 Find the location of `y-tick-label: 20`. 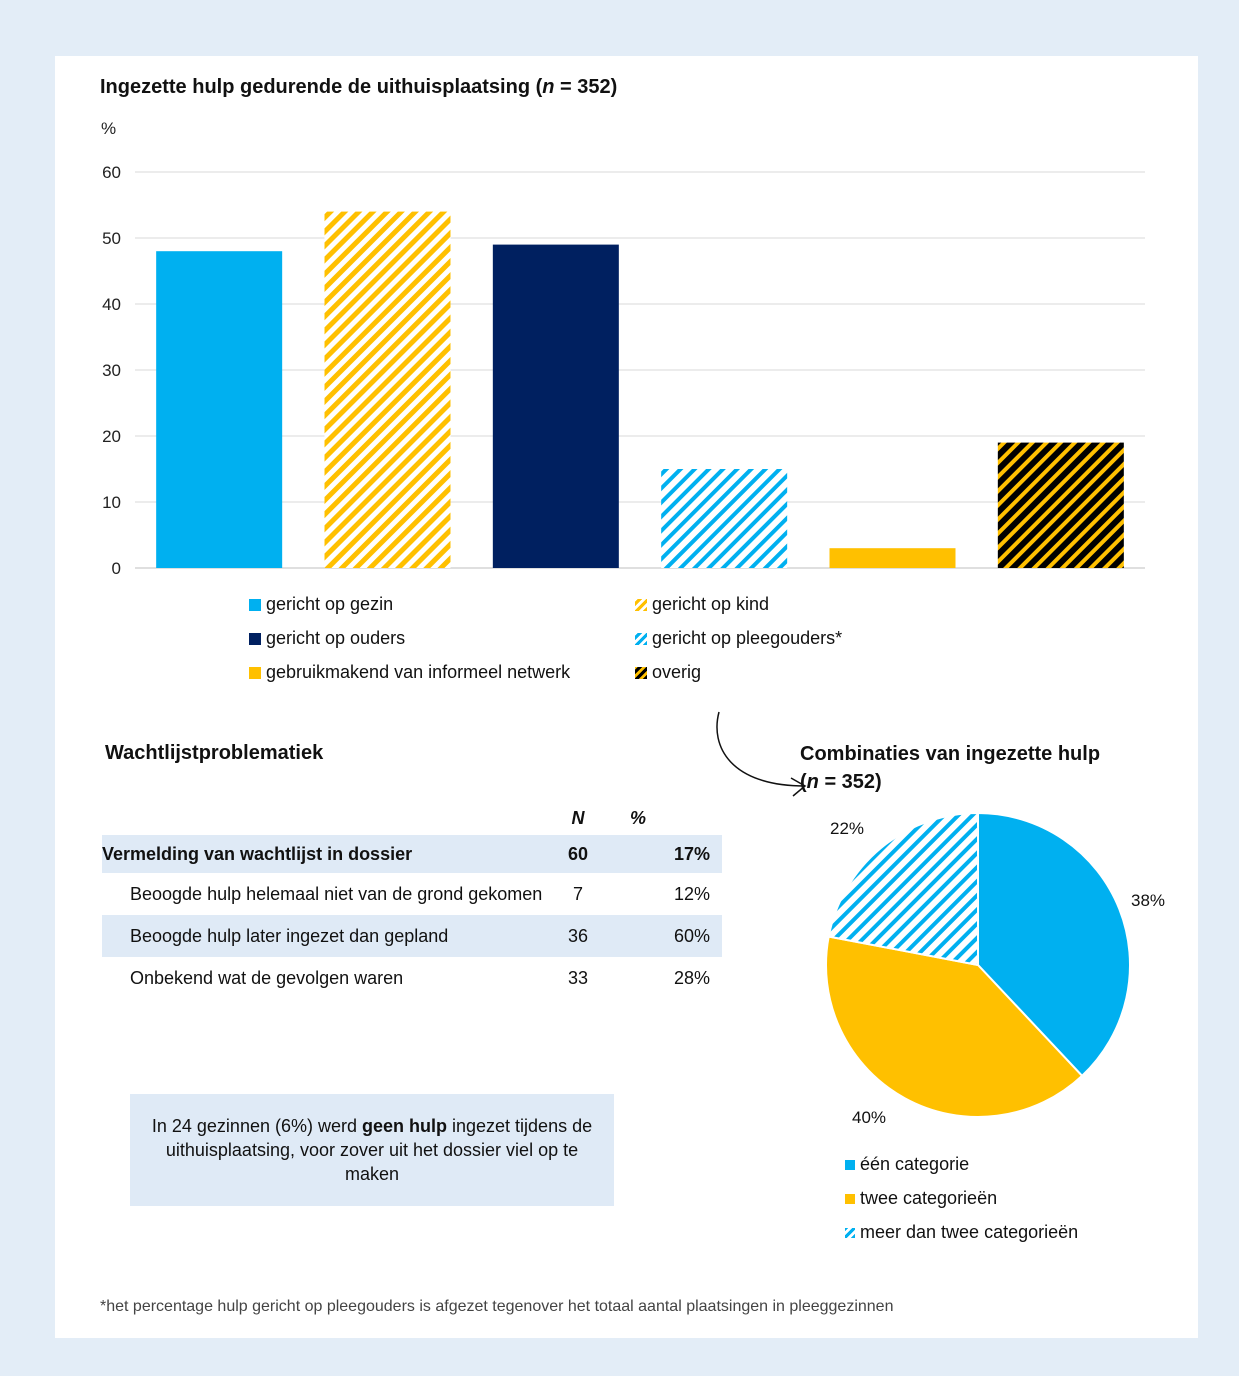

y-tick-label: 20 is located at coordinates (111, 436).